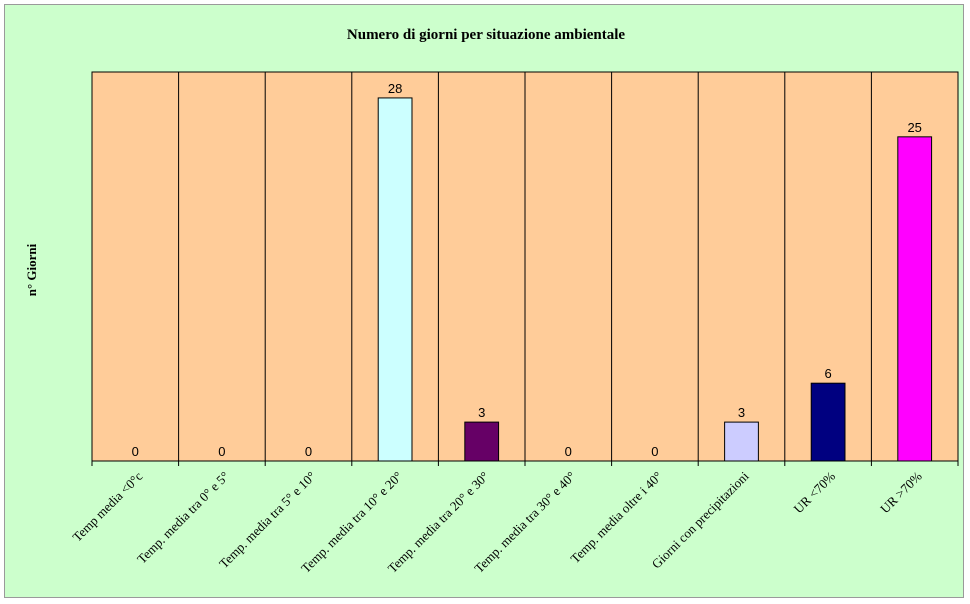 Image resolution: width=970 pixels, height=604 pixels. What do you see at coordinates (700, 519) in the screenshot?
I see `x-tick-label: Giorni con precipitazioni` at bounding box center [700, 519].